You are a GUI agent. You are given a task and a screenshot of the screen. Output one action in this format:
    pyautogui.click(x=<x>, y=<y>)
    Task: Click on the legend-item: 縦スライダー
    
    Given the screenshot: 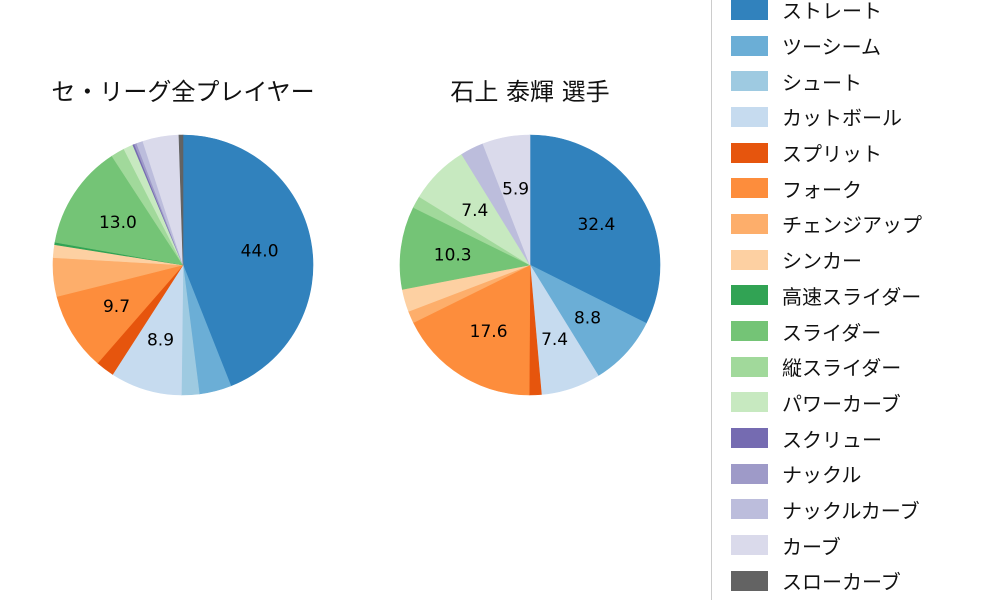 What is the action you would take?
    pyautogui.click(x=826, y=367)
    